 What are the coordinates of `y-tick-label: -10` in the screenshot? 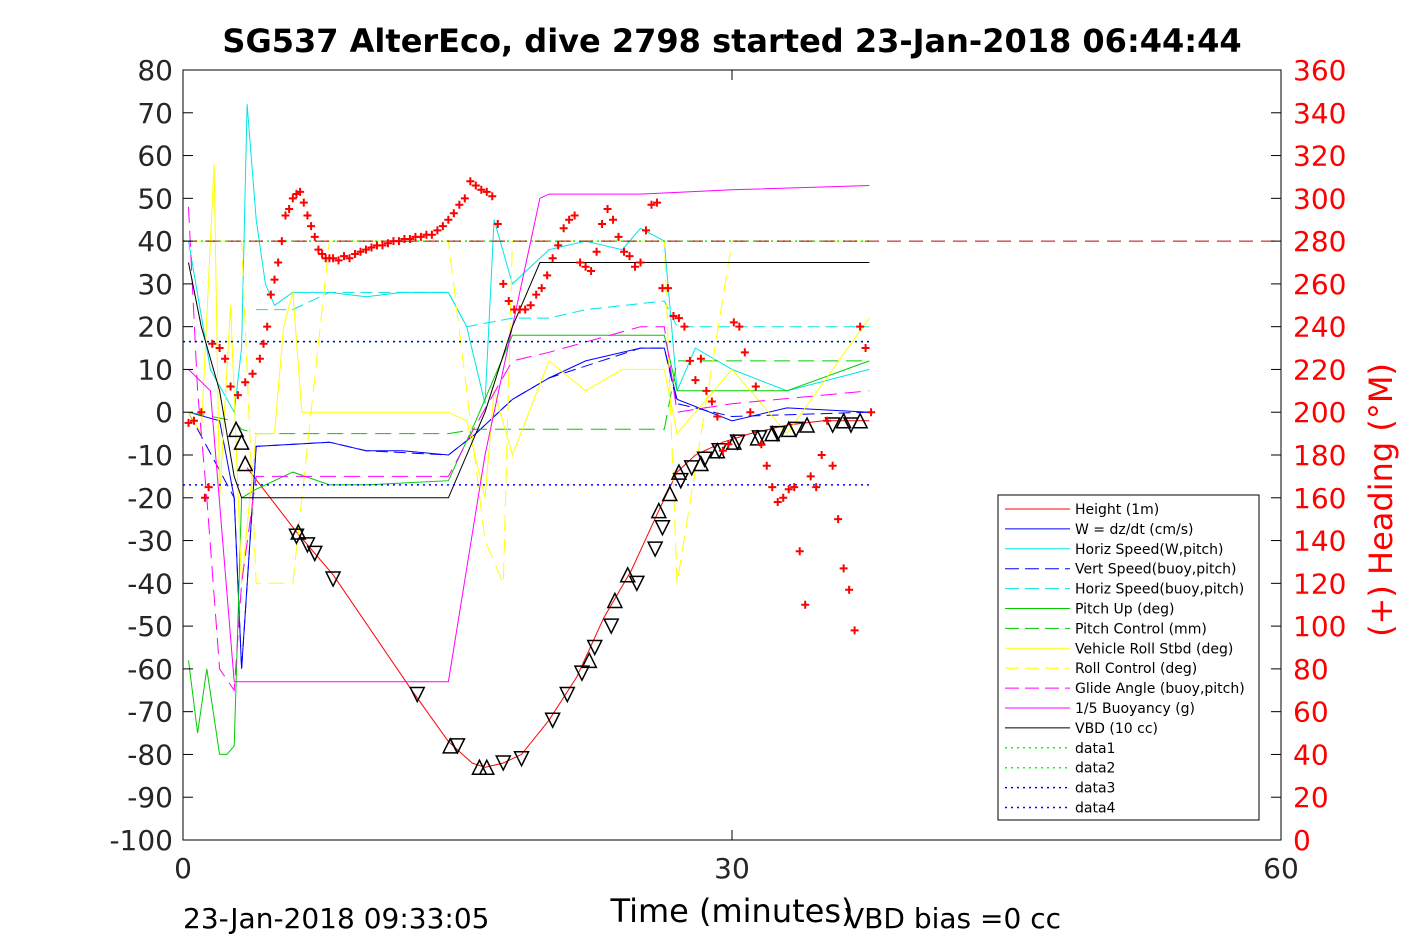 It's located at (150, 455).